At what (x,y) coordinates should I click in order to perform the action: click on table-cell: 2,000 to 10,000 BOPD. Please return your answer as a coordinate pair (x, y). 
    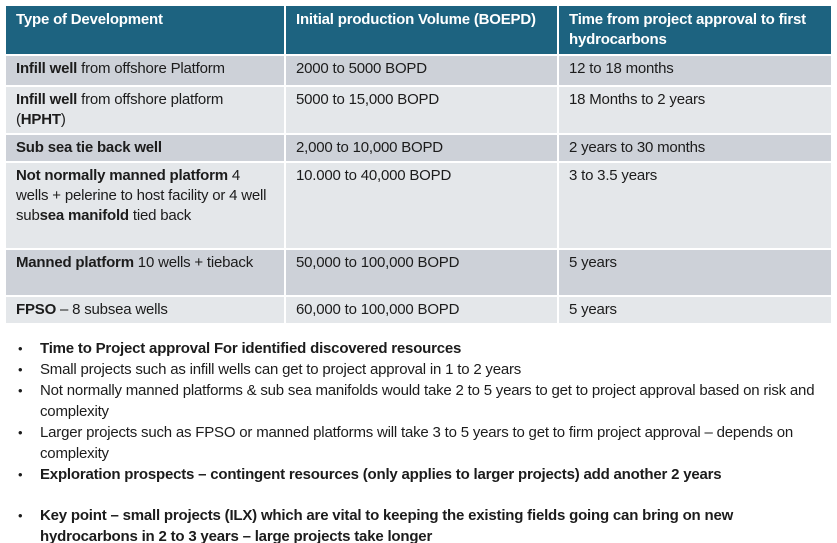
    Looking at the image, I should click on (421, 148).